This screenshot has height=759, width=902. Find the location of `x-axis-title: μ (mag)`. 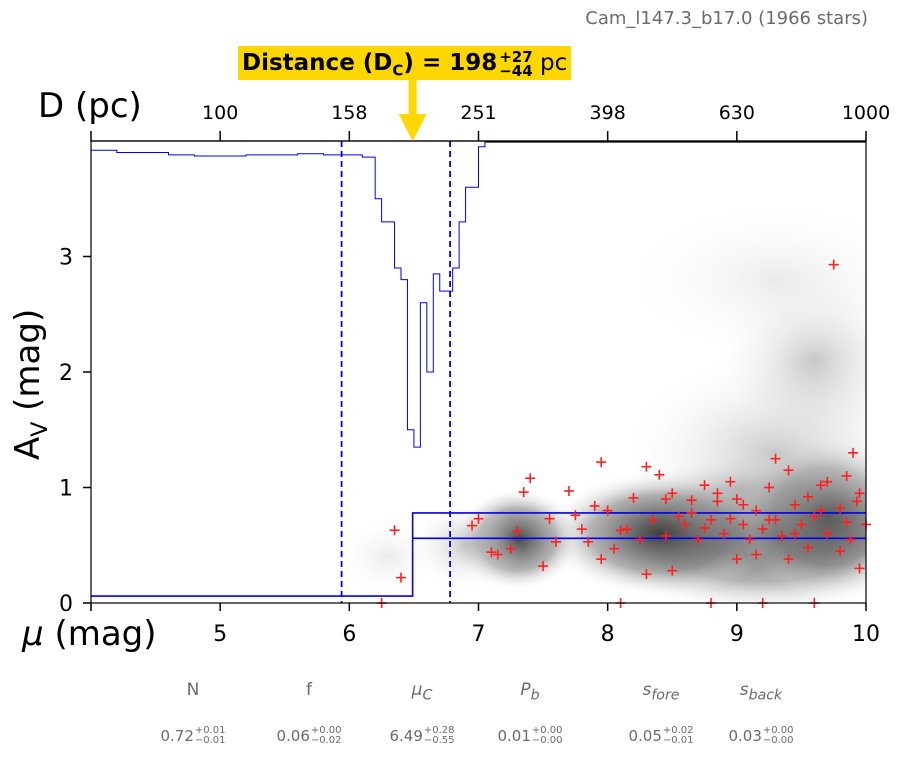

x-axis-title: μ (mag) is located at coordinates (89, 634).